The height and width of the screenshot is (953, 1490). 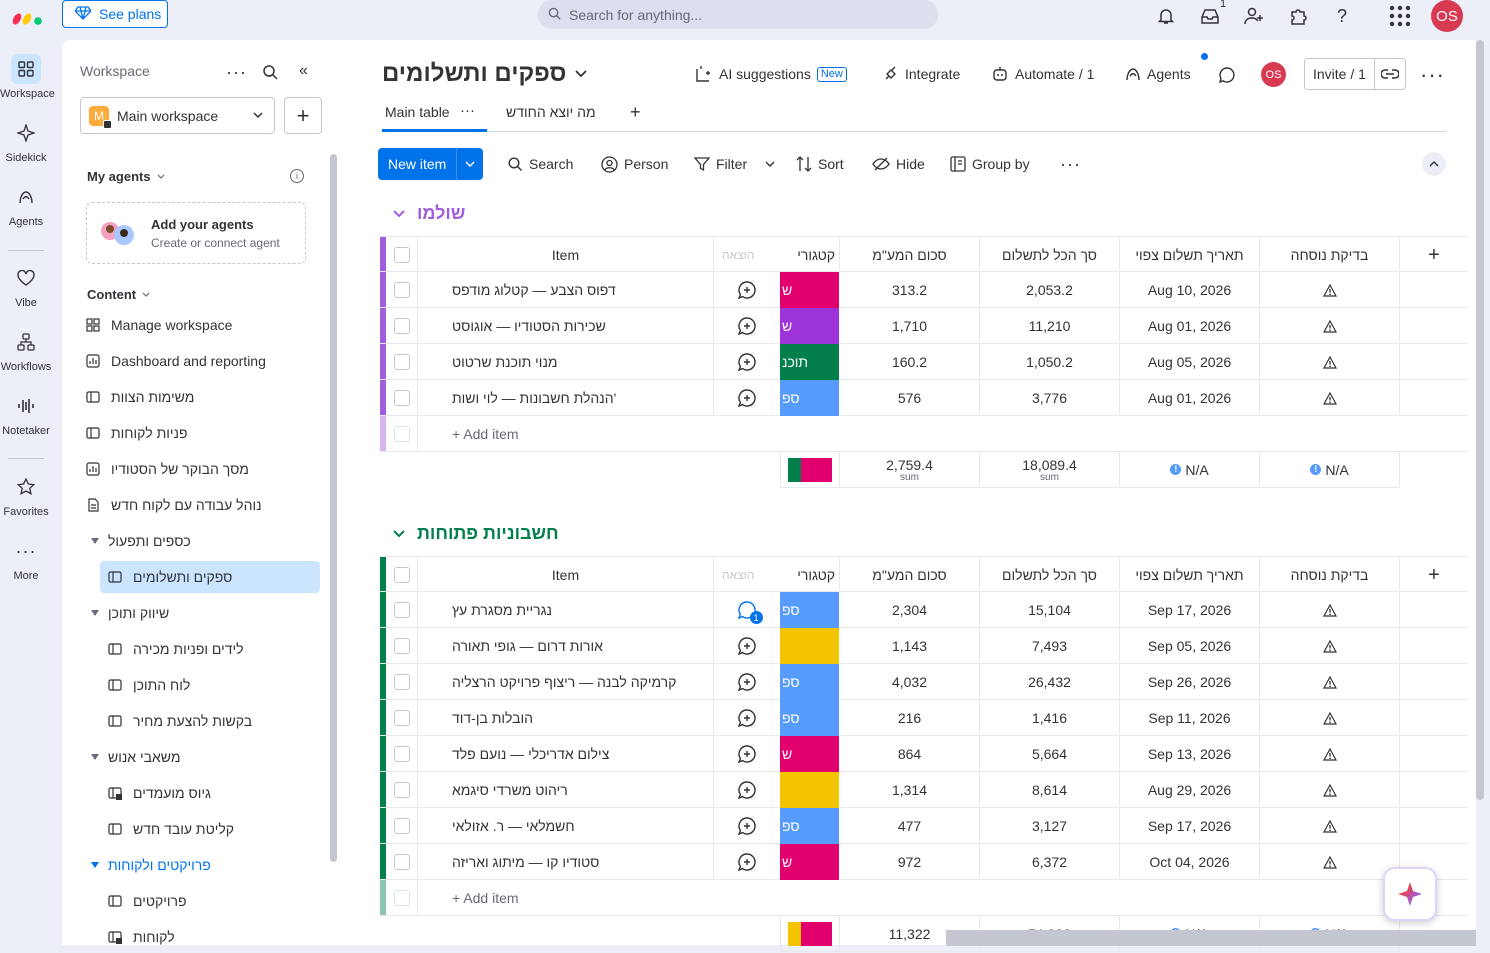 I want to click on date-summary-cell: !N/A, so click(x=1190, y=470).